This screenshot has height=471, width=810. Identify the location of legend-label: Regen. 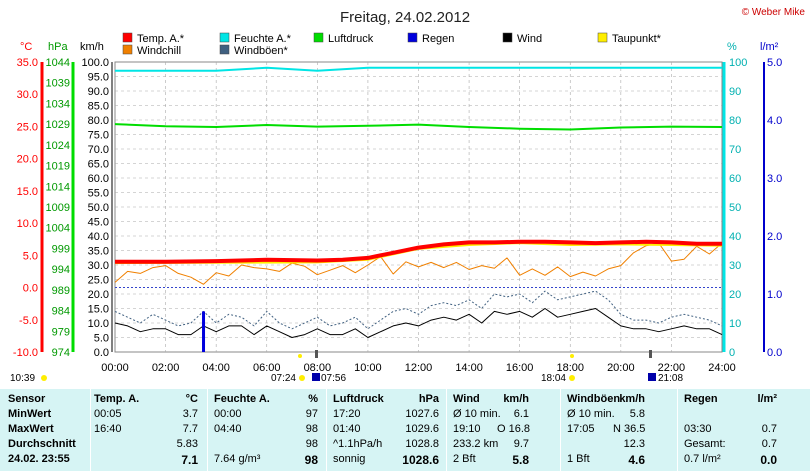
(438, 39).